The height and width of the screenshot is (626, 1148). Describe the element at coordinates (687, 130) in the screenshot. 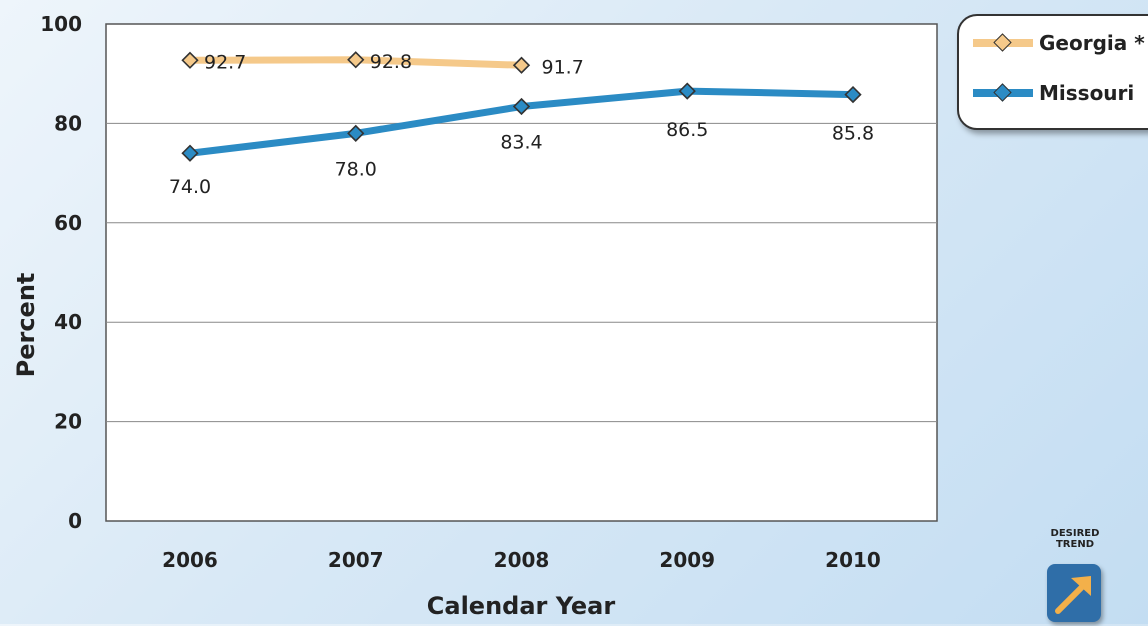

I see `data-label: 86.5` at that location.